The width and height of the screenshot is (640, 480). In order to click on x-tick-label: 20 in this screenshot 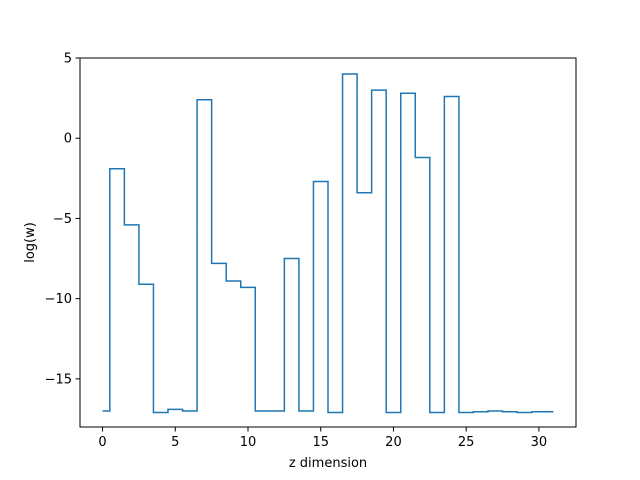, I will do `click(393, 442)`.